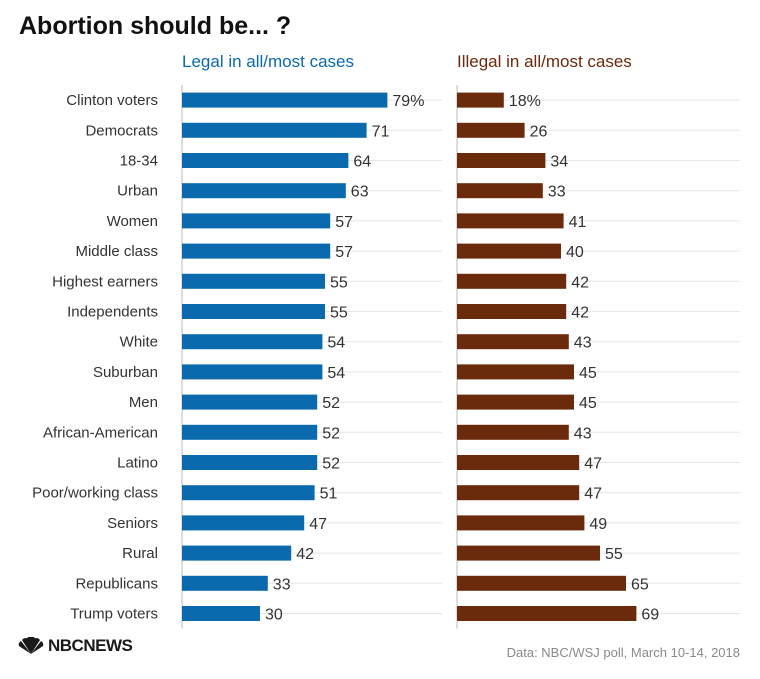  What do you see at coordinates (137, 463) in the screenshot?
I see `category-label: Latino` at bounding box center [137, 463].